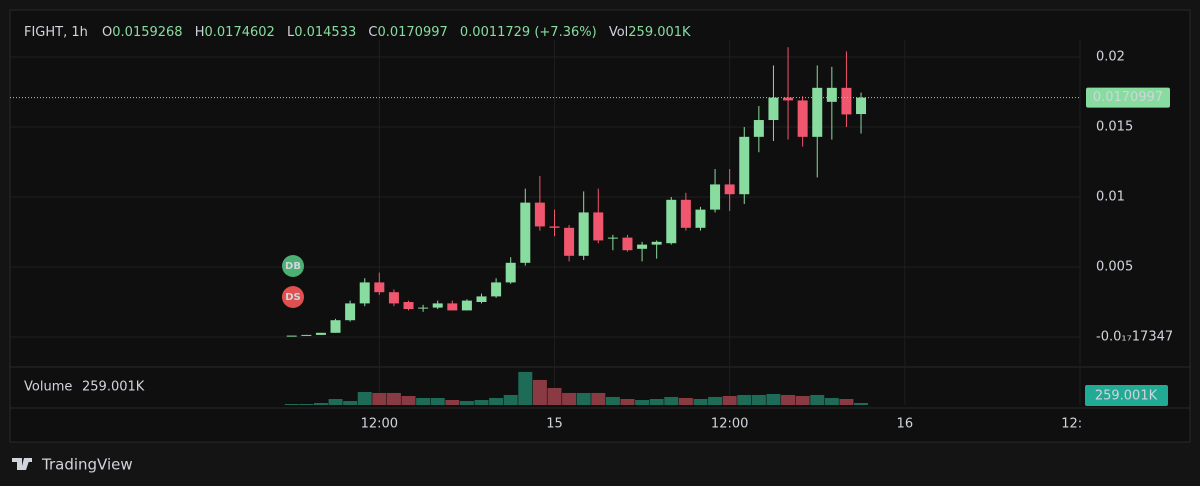 This screenshot has height=486, width=1200. What do you see at coordinates (325, 32) in the screenshot?
I see `field-value: 0.014533` at bounding box center [325, 32].